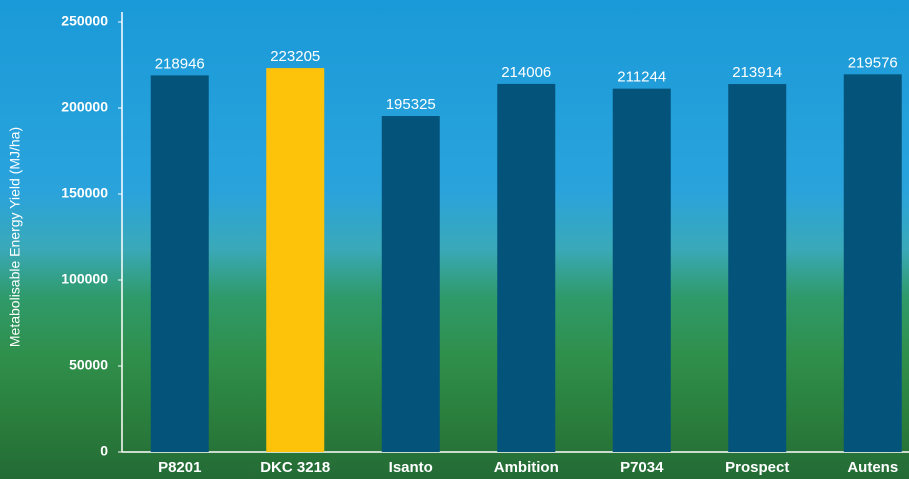 The height and width of the screenshot is (479, 909). I want to click on x-tick-label: Ambition, so click(526, 467).